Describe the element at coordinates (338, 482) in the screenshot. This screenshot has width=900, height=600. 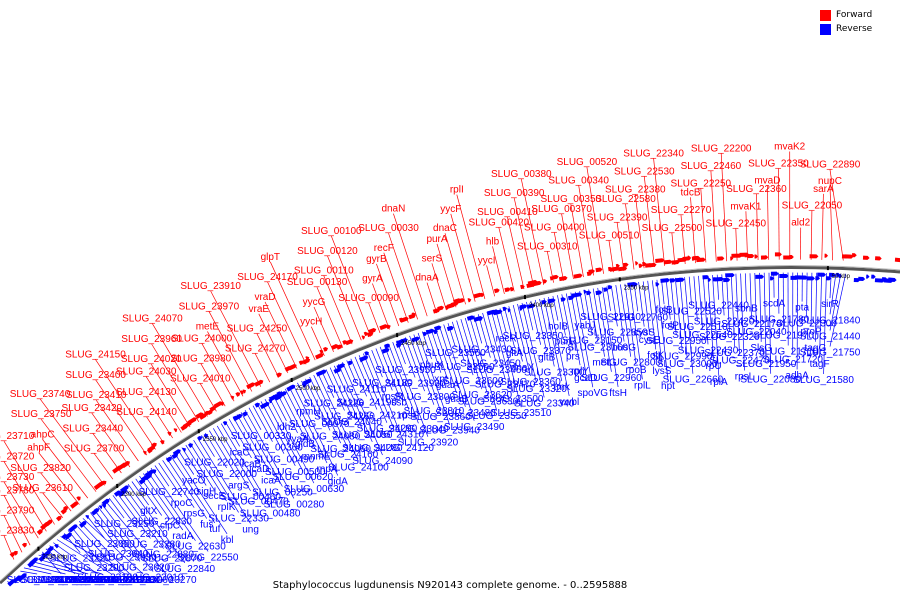
I see `reverse-gene-label: gidA` at that location.